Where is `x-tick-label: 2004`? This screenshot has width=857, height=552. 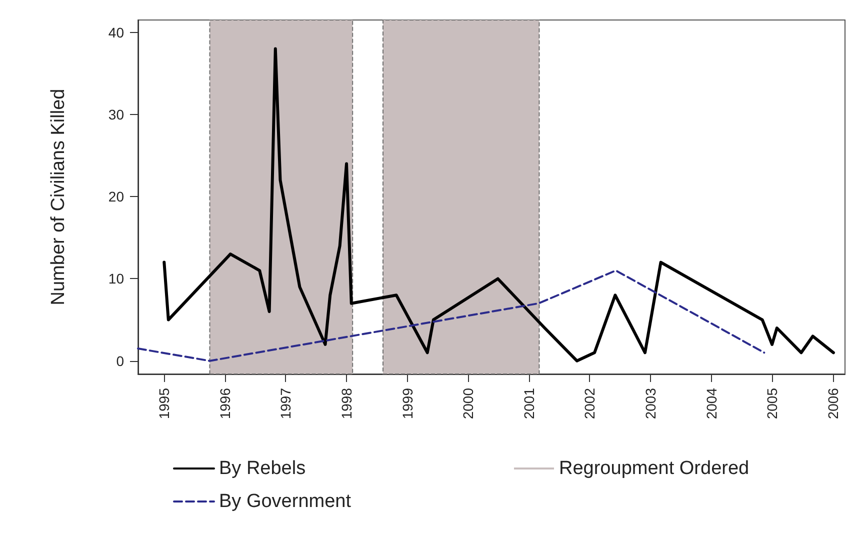
x-tick-label: 2004 is located at coordinates (711, 404).